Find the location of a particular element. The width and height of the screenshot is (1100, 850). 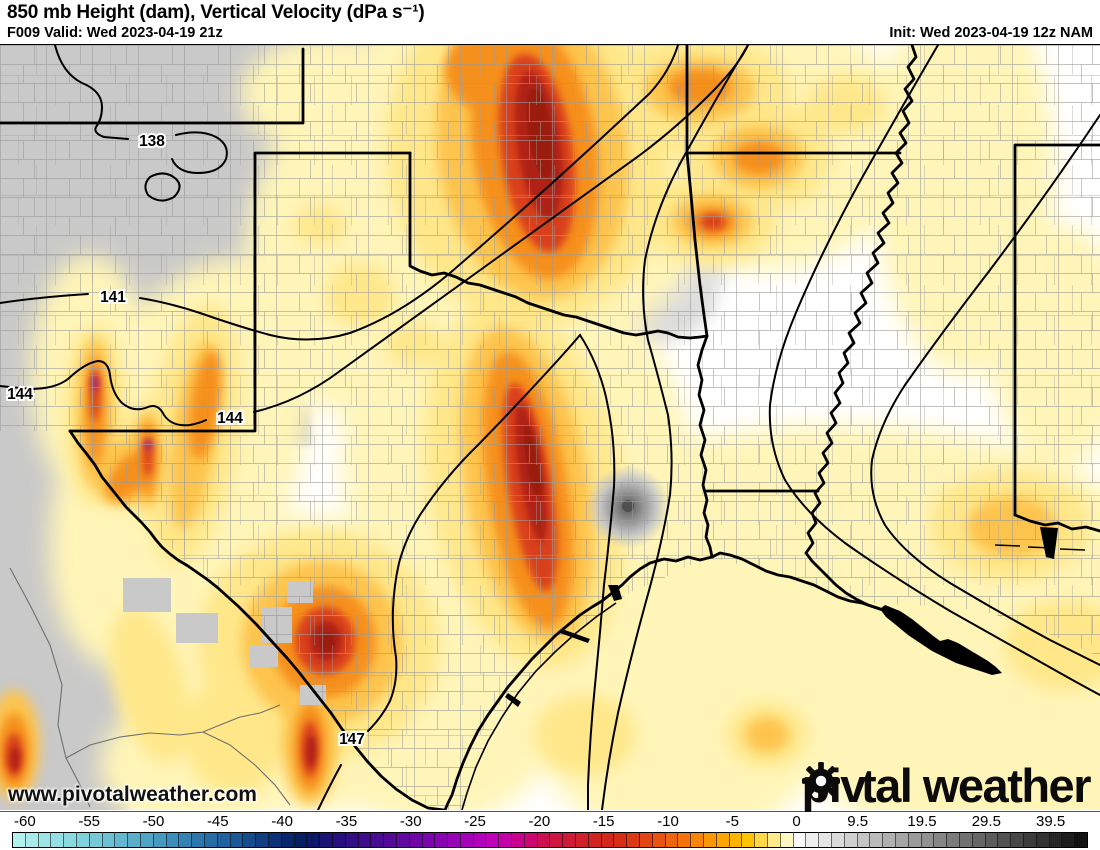

colorbar-tick: -55 is located at coordinates (89, 821).